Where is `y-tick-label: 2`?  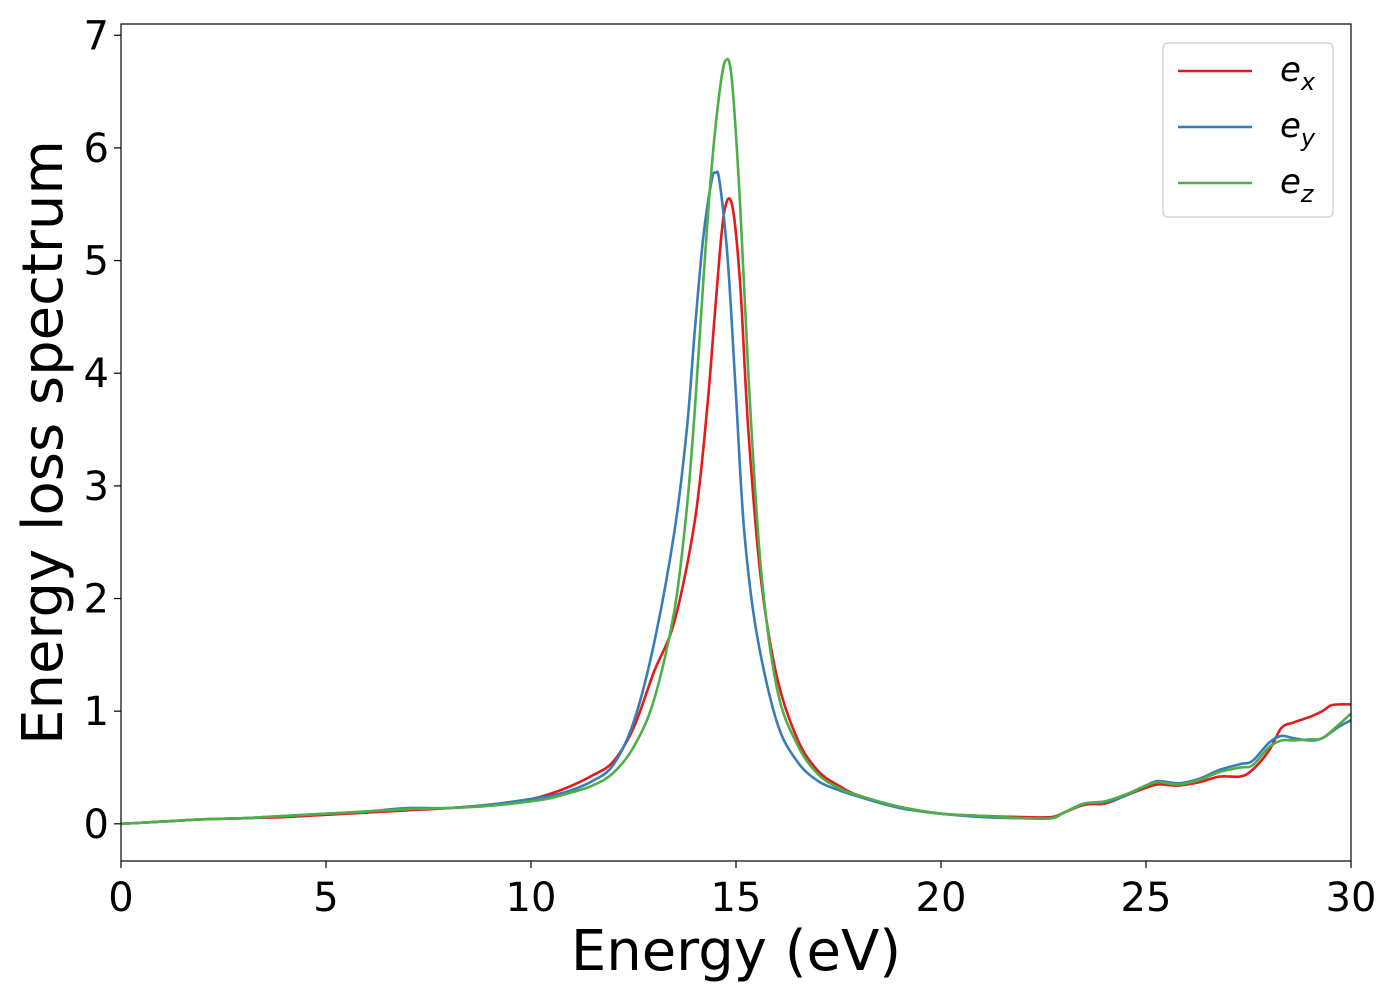
y-tick-label: 2 is located at coordinates (96, 600).